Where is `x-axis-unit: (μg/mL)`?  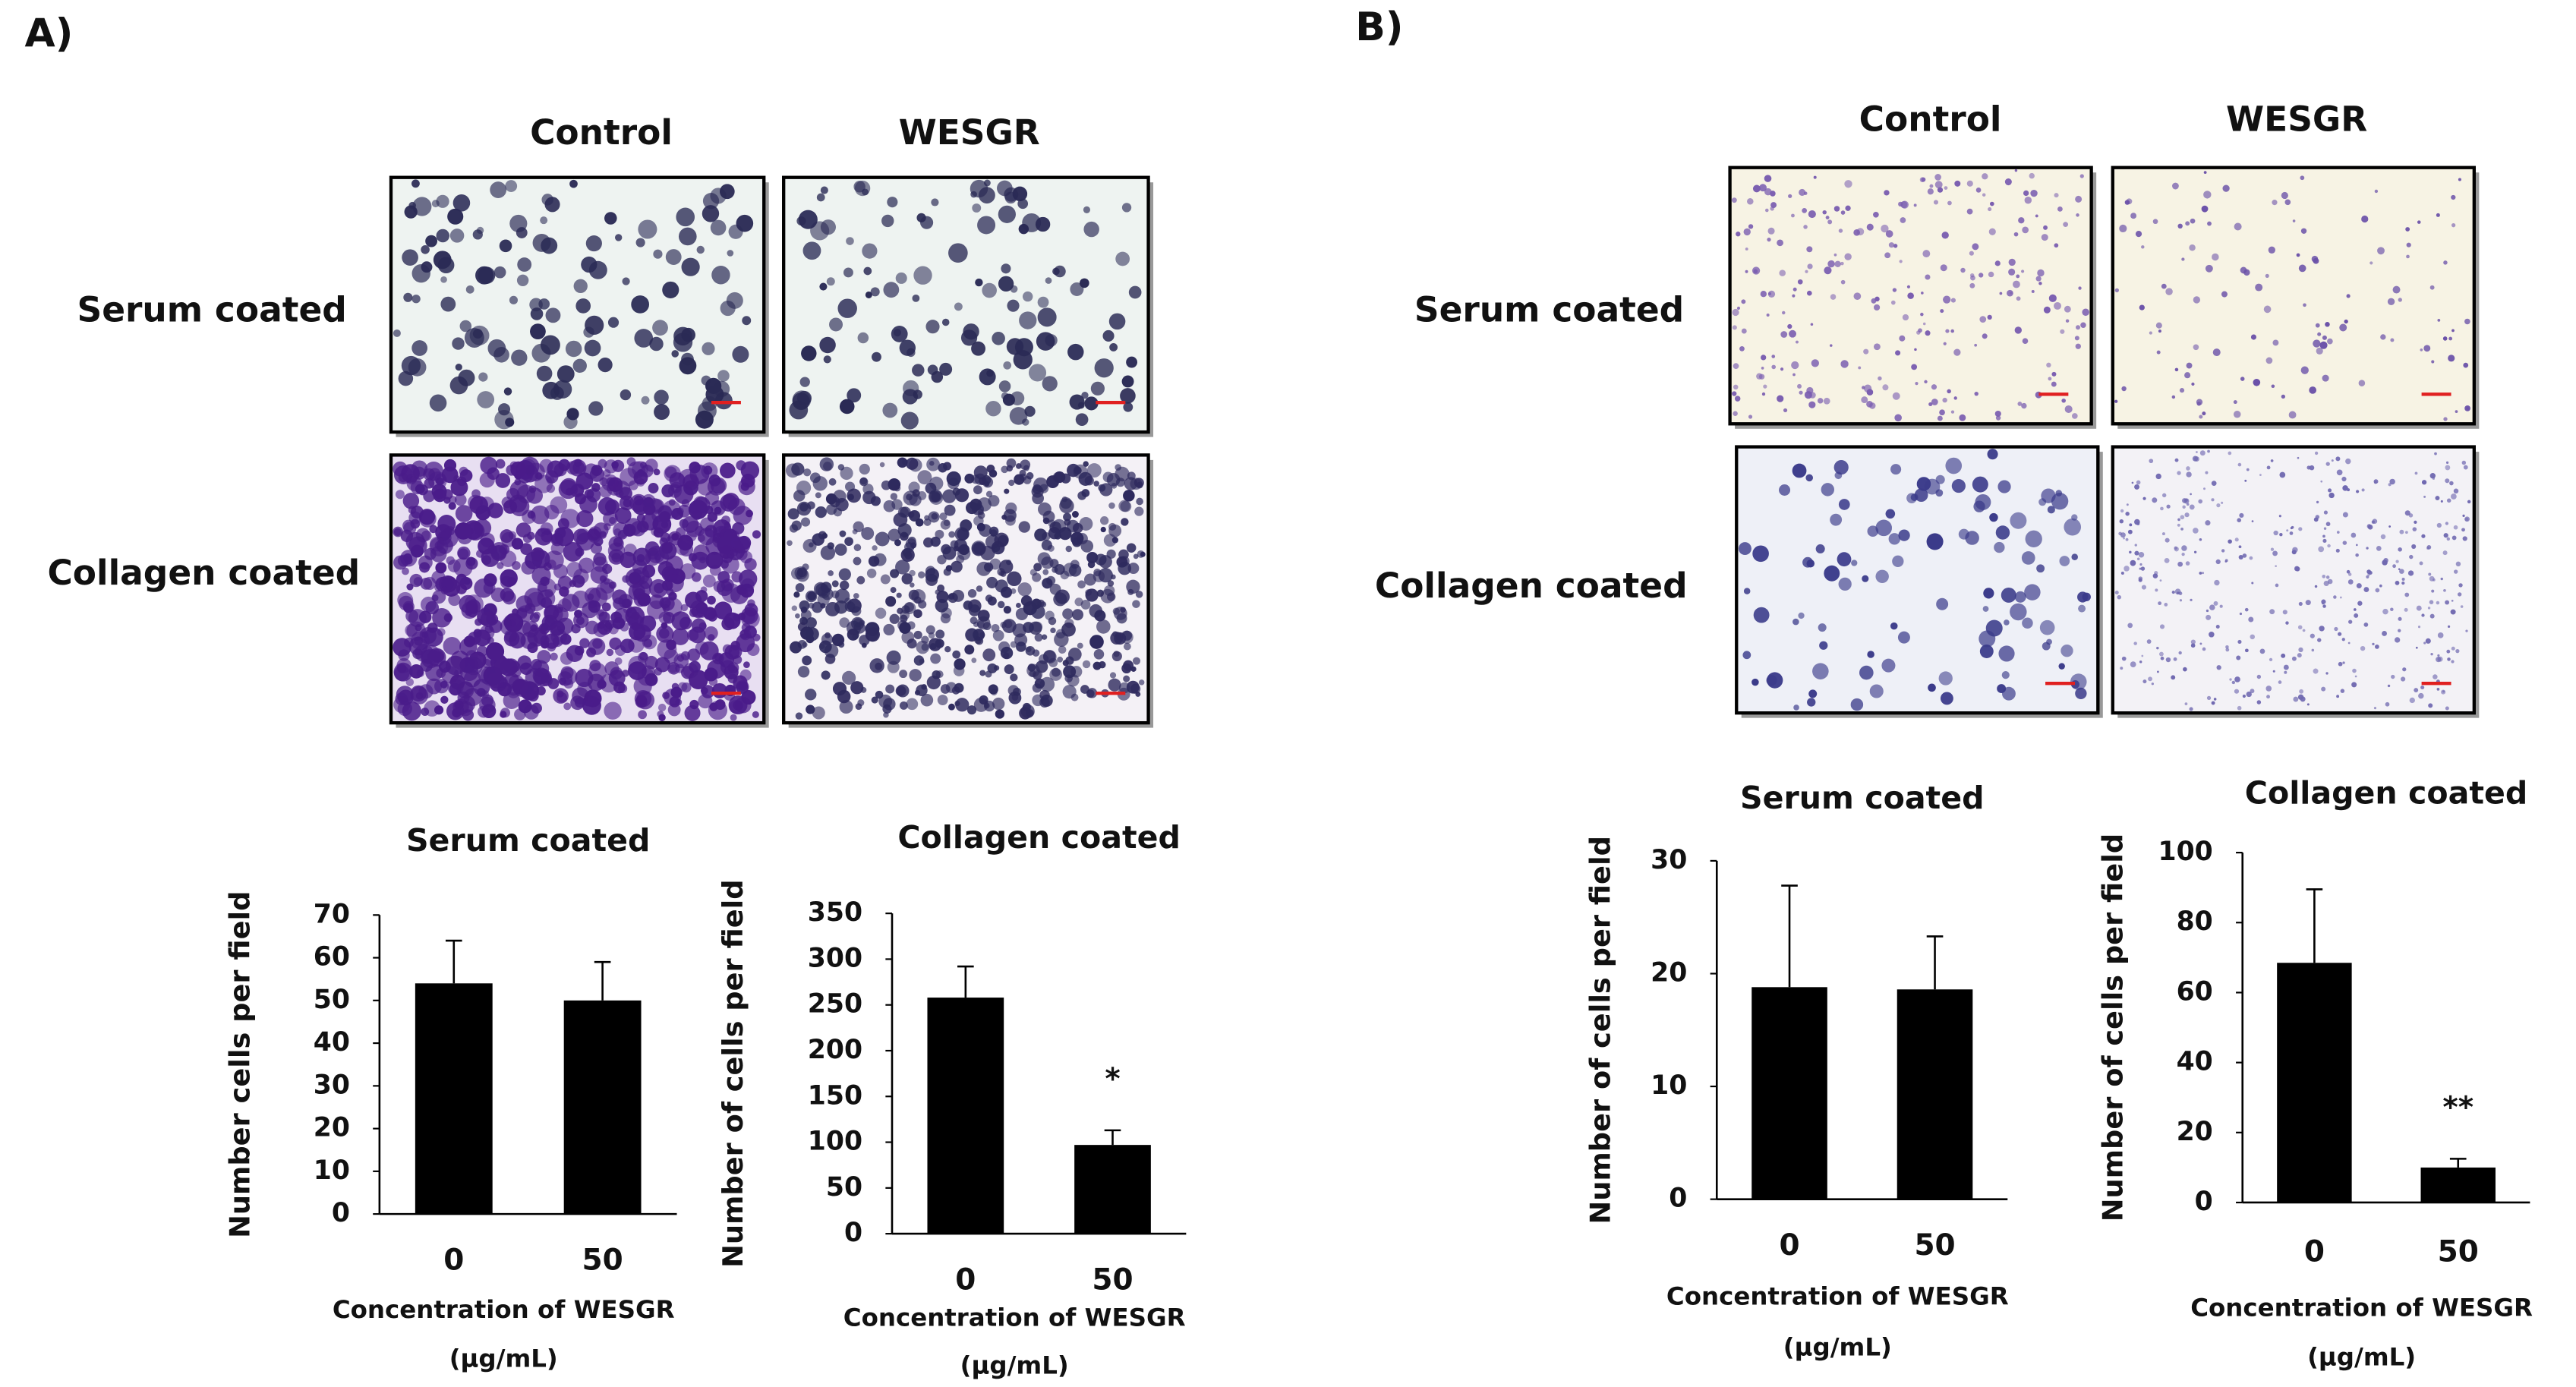
x-axis-unit: (μg/mL) is located at coordinates (503, 1358).